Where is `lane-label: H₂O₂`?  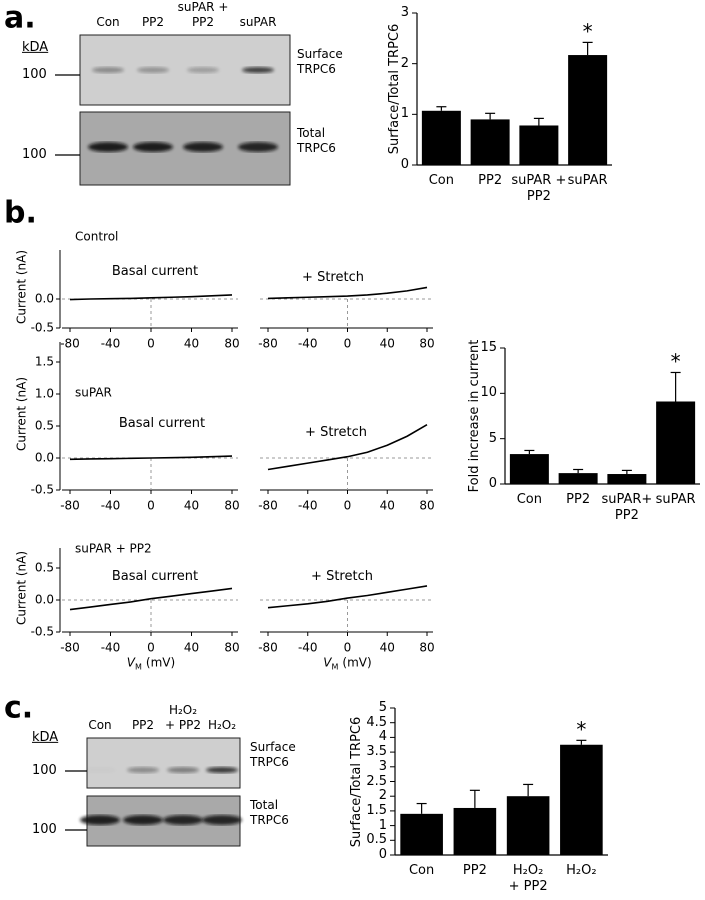
lane-label: H₂O₂ is located at coordinates (222, 725).